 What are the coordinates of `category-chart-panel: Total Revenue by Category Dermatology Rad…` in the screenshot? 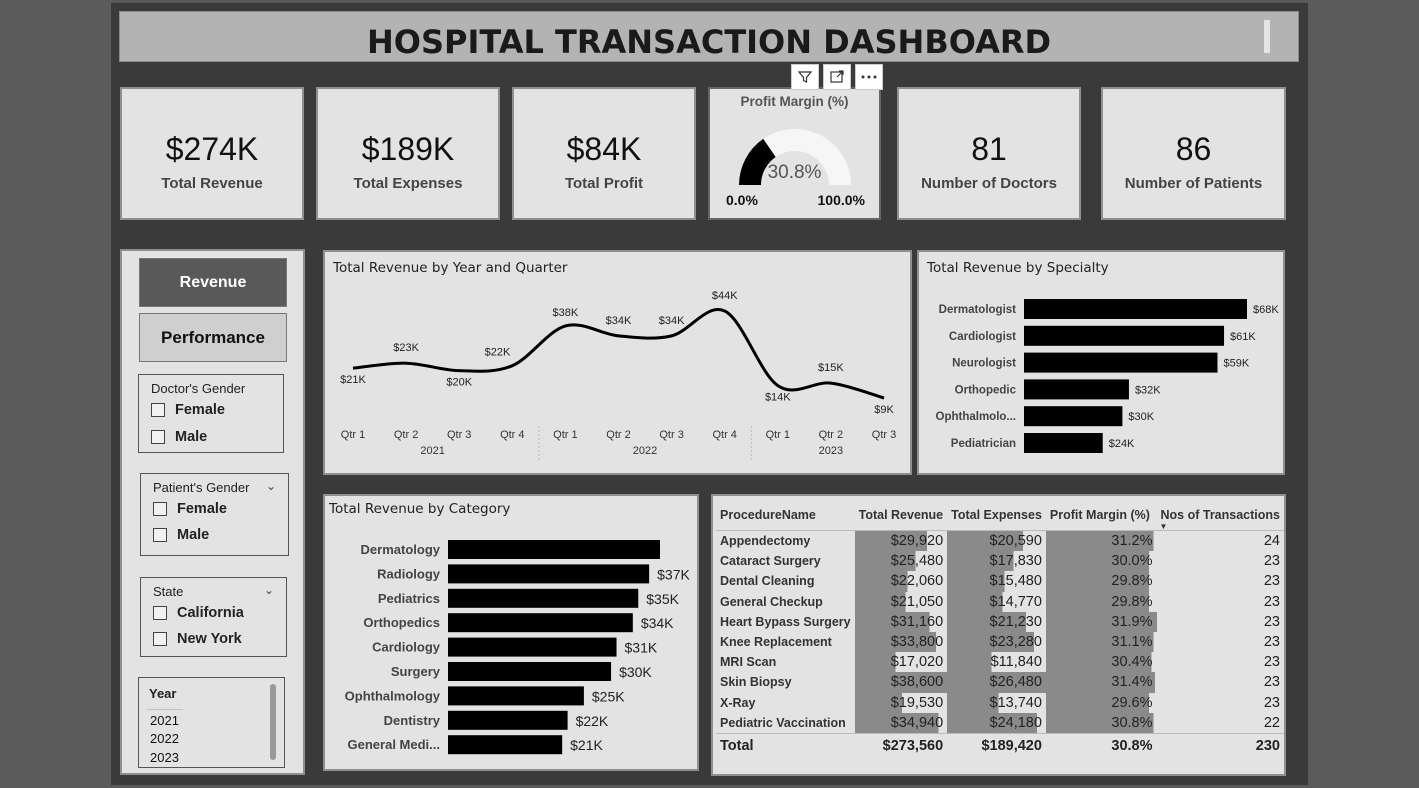 It's located at (511, 632).